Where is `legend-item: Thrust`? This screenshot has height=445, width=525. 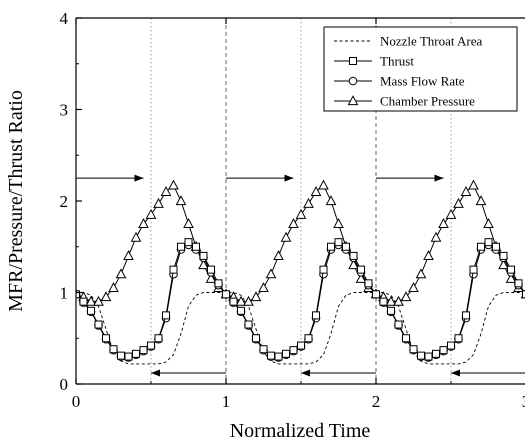
legend-item: Thrust is located at coordinates (374, 61).